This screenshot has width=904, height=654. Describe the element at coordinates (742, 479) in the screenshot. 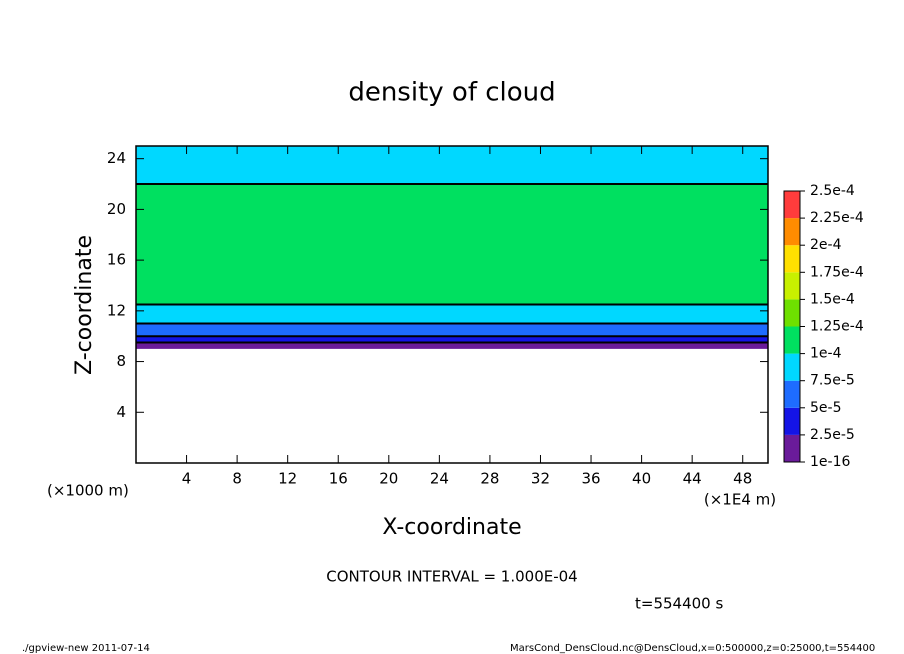

I see `x-tick-label: 48` at that location.